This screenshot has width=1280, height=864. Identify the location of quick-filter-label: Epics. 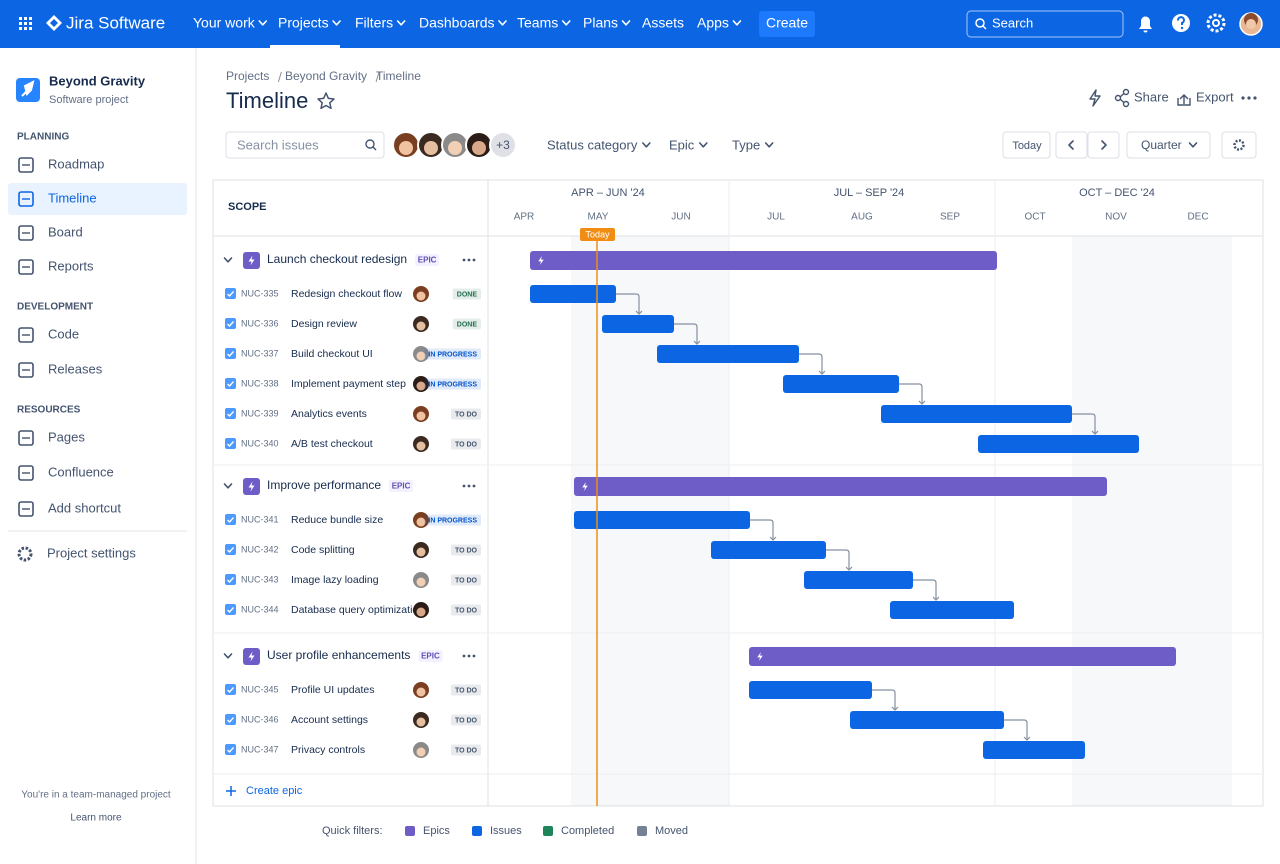
(436, 831).